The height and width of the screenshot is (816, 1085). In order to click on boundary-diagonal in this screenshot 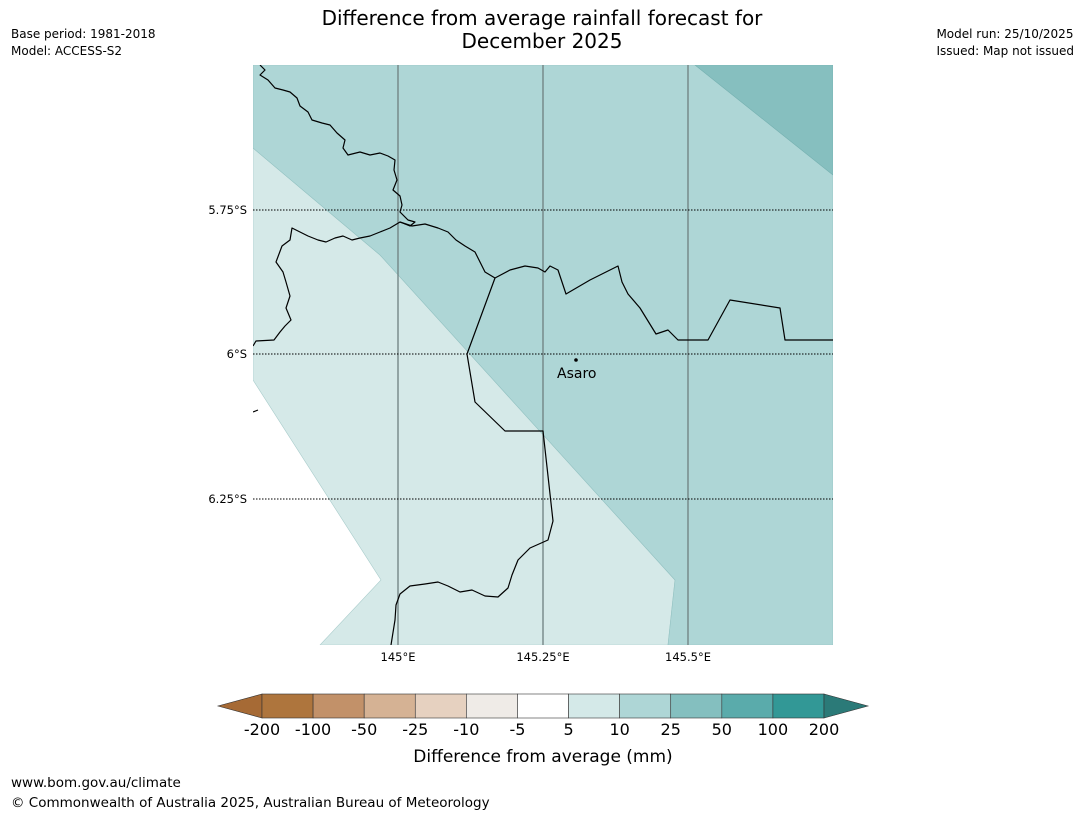, I will do `click(472, 461)`.